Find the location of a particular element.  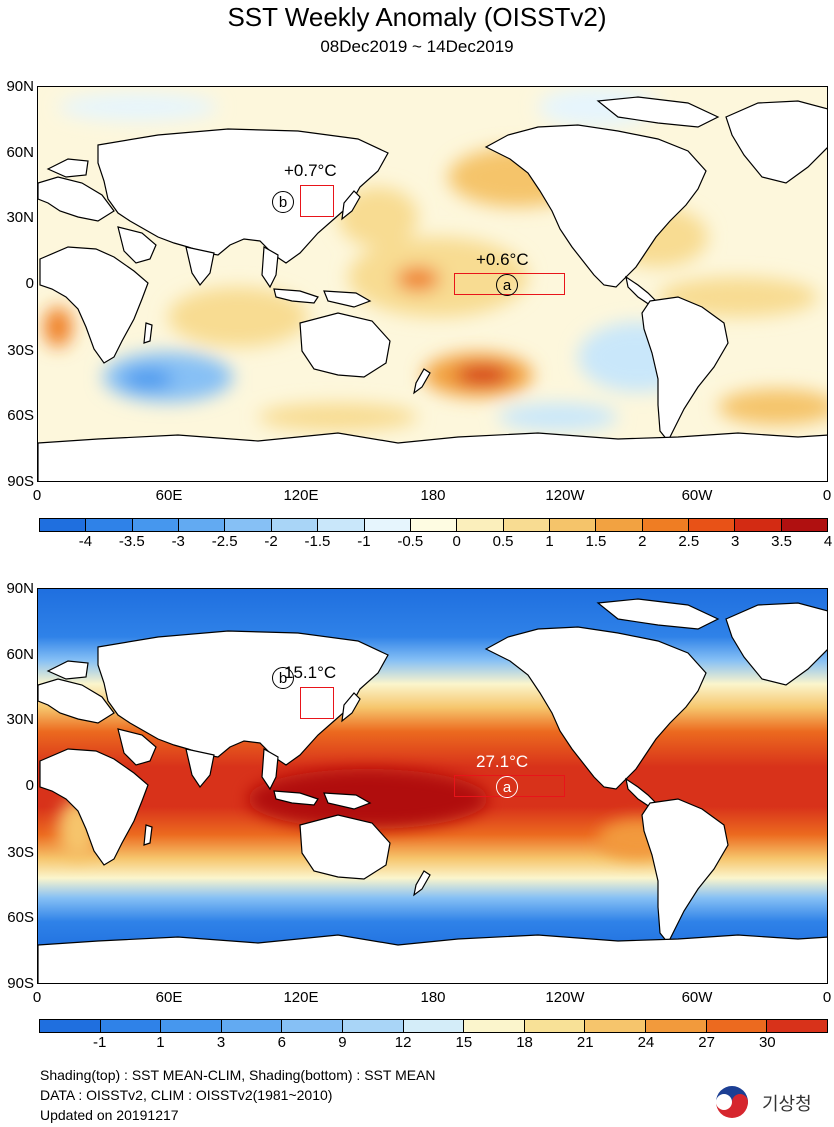

colorbar-label: 30 is located at coordinates (767, 1042).